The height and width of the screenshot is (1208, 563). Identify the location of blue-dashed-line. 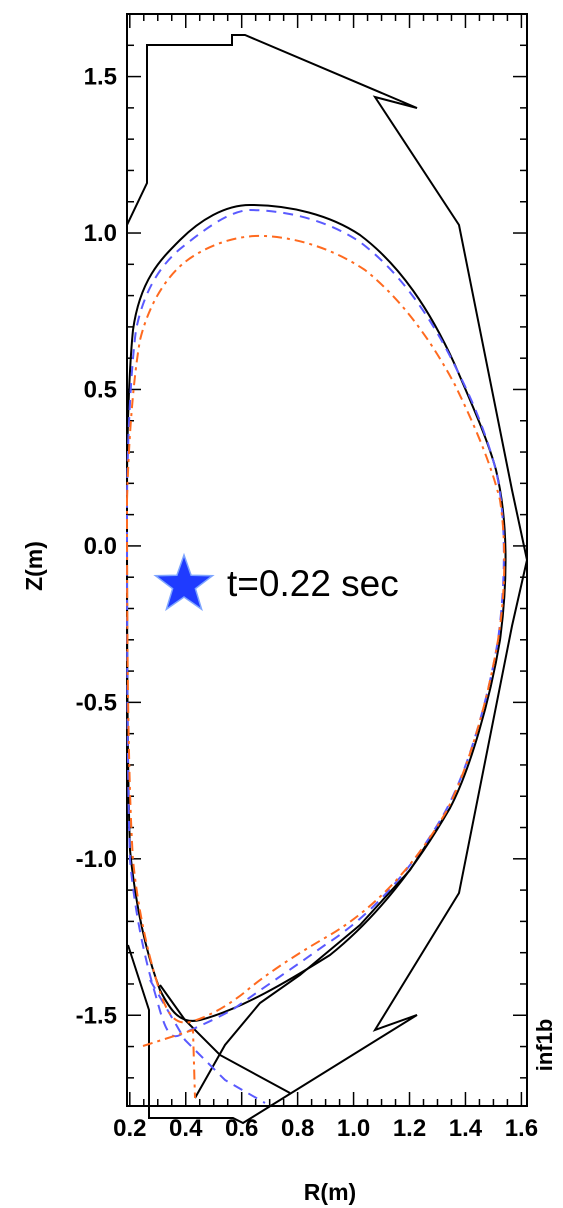
(207, 1041).